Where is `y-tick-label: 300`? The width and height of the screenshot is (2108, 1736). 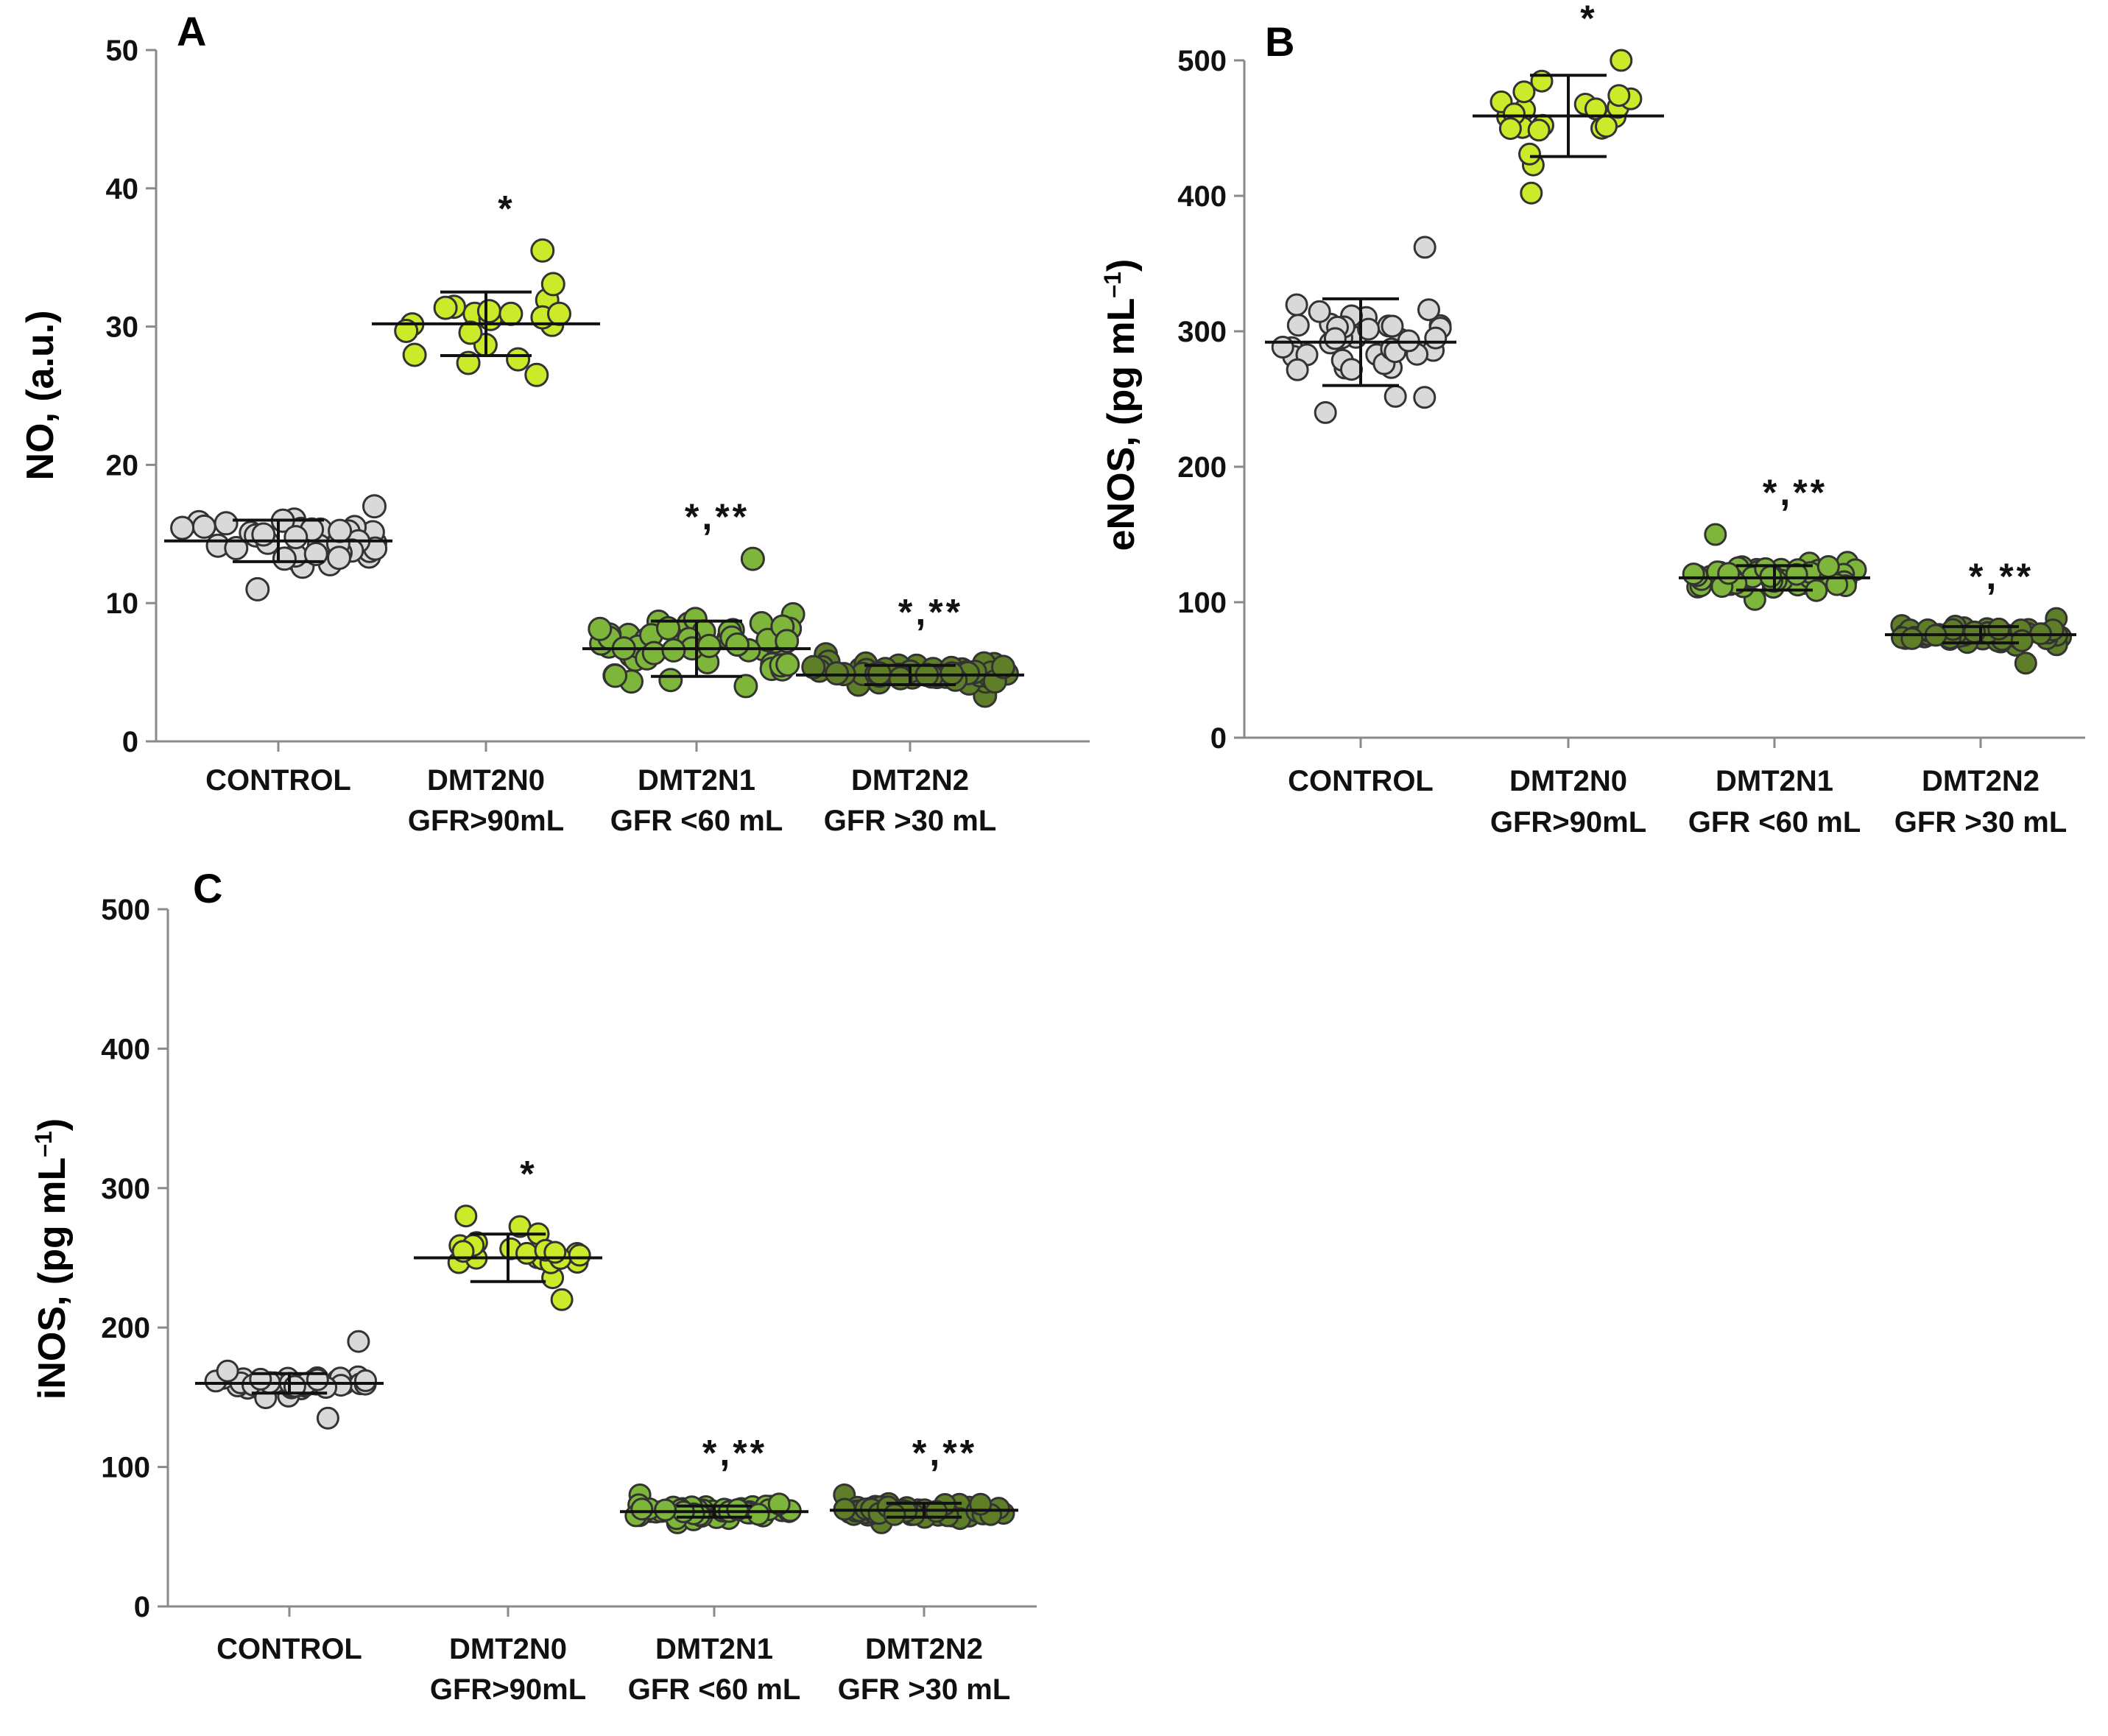
y-tick-label: 300 is located at coordinates (1202, 332).